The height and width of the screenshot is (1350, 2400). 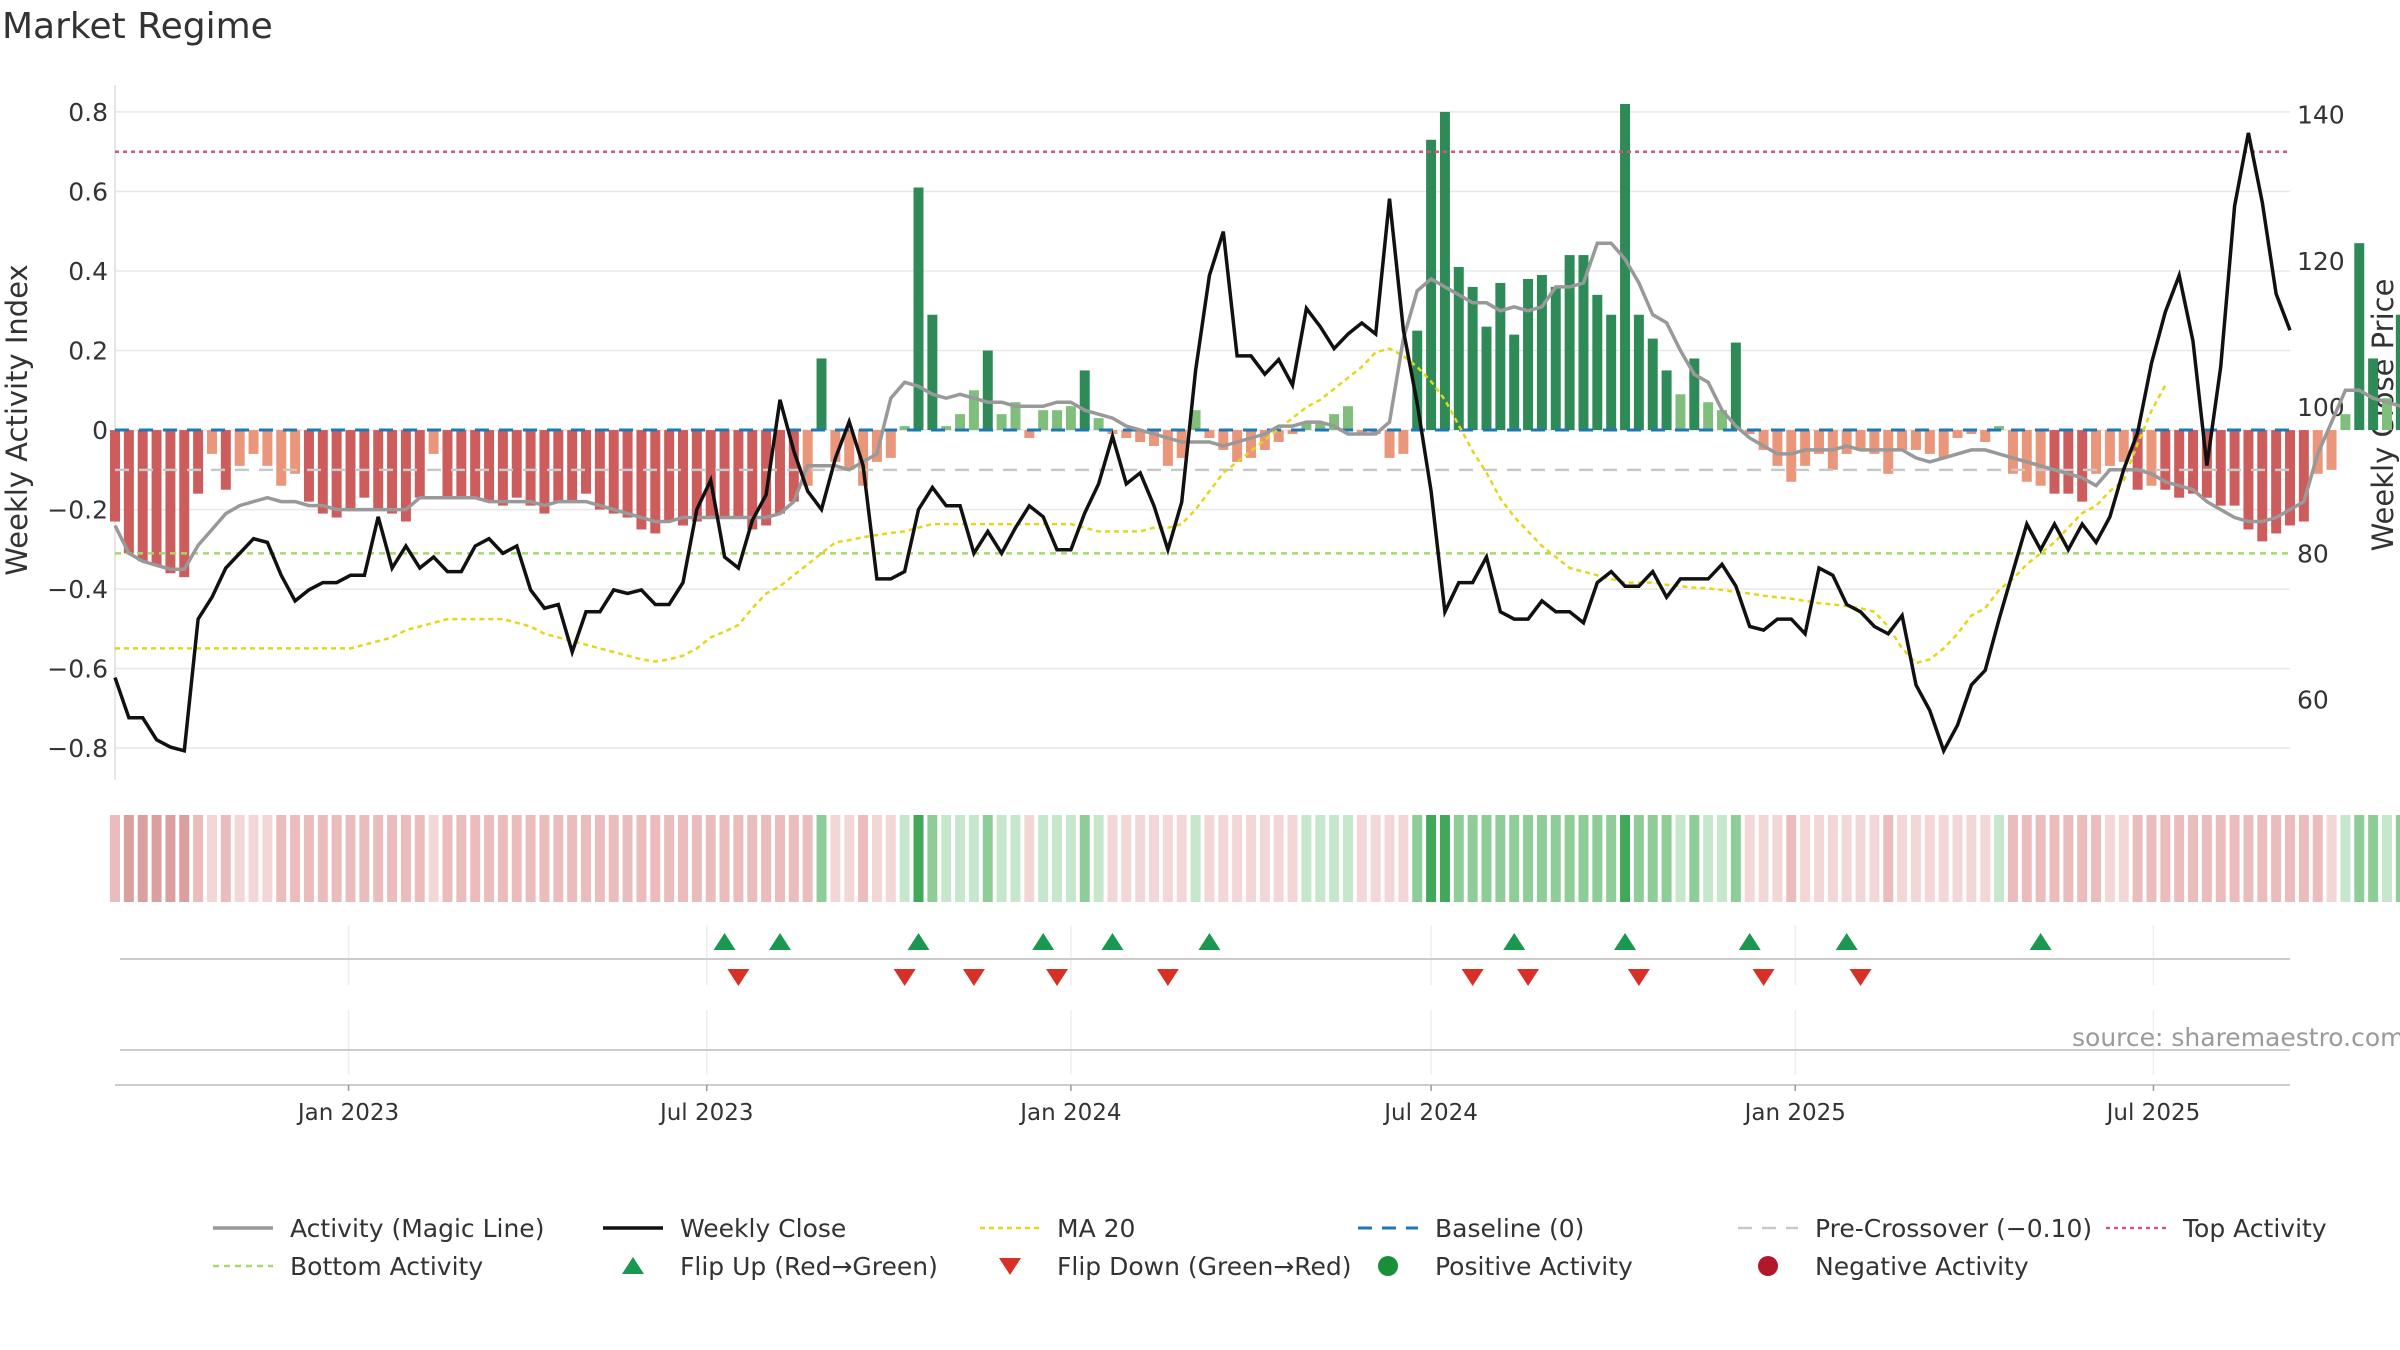 I want to click on y-left-axis-label: Weekly Activity Index, so click(x=17, y=419).